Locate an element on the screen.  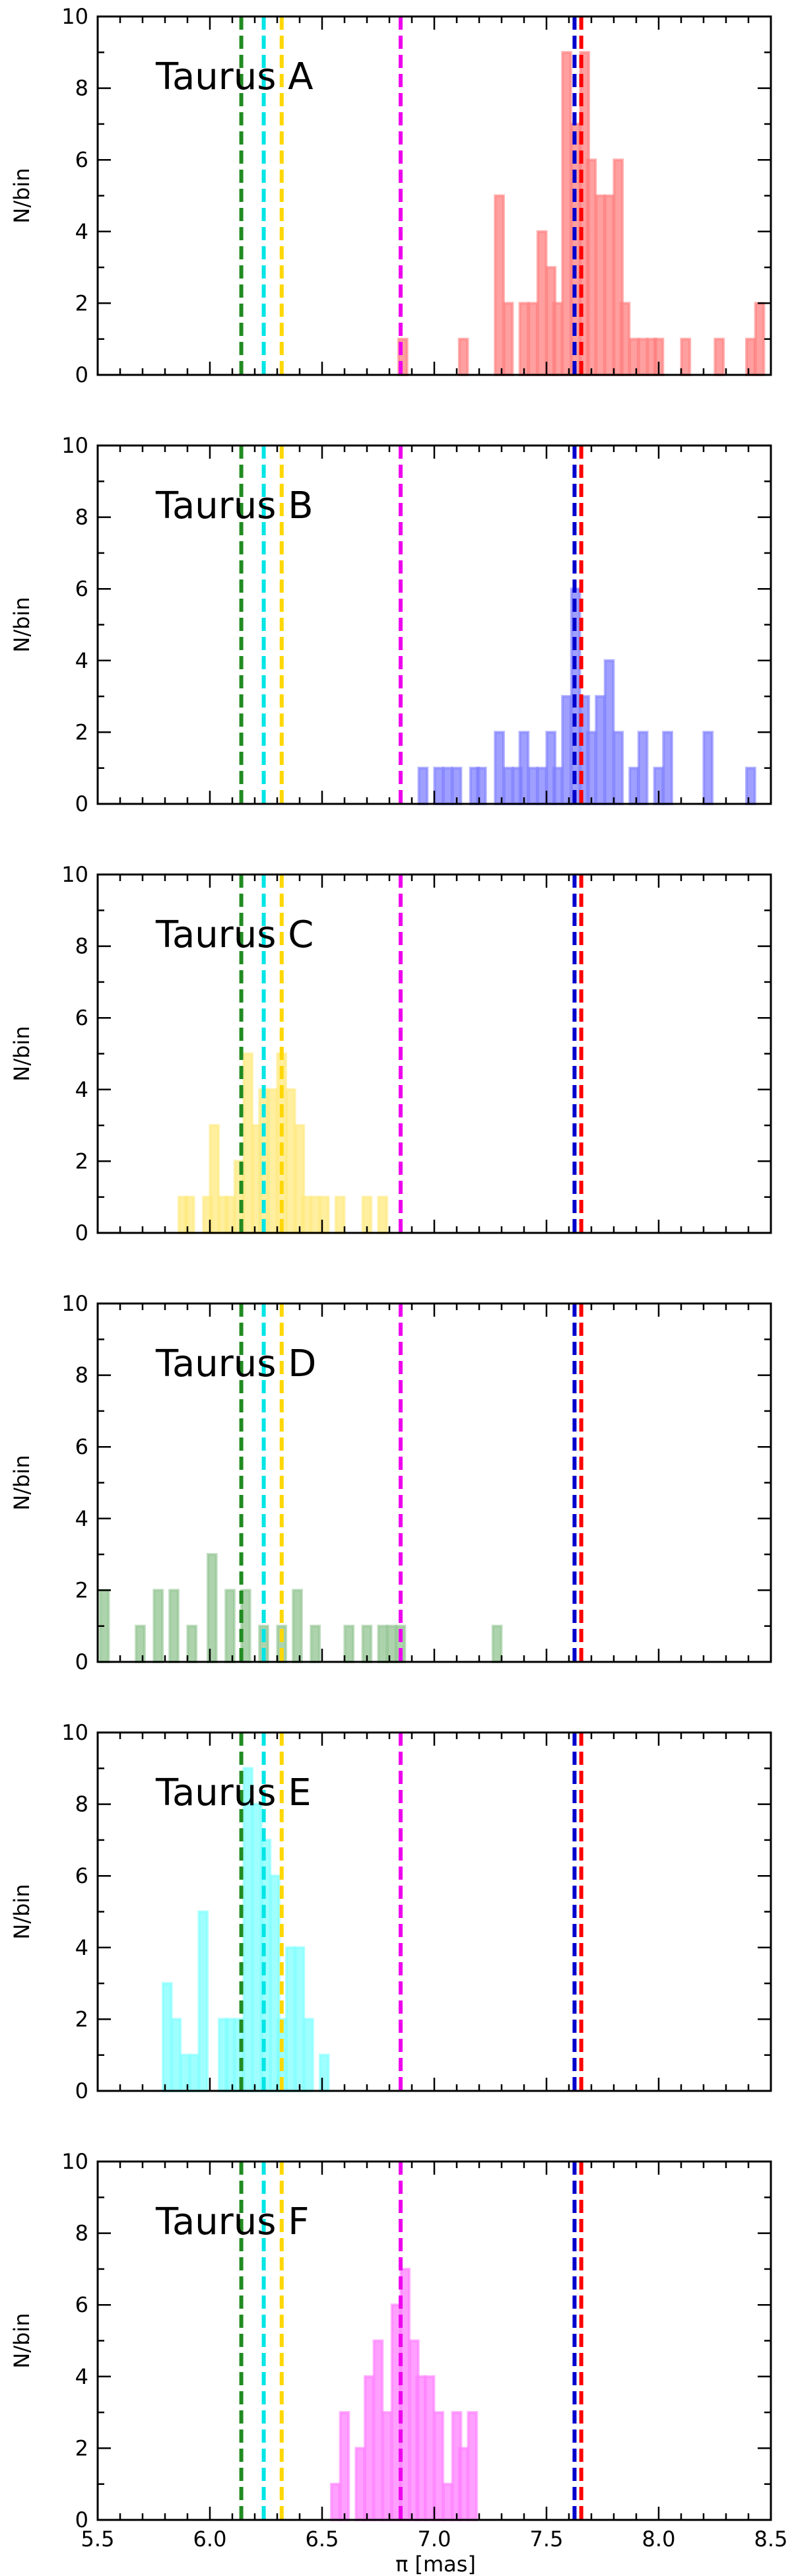
x-tick-label: 7.5 is located at coordinates (547, 2539).